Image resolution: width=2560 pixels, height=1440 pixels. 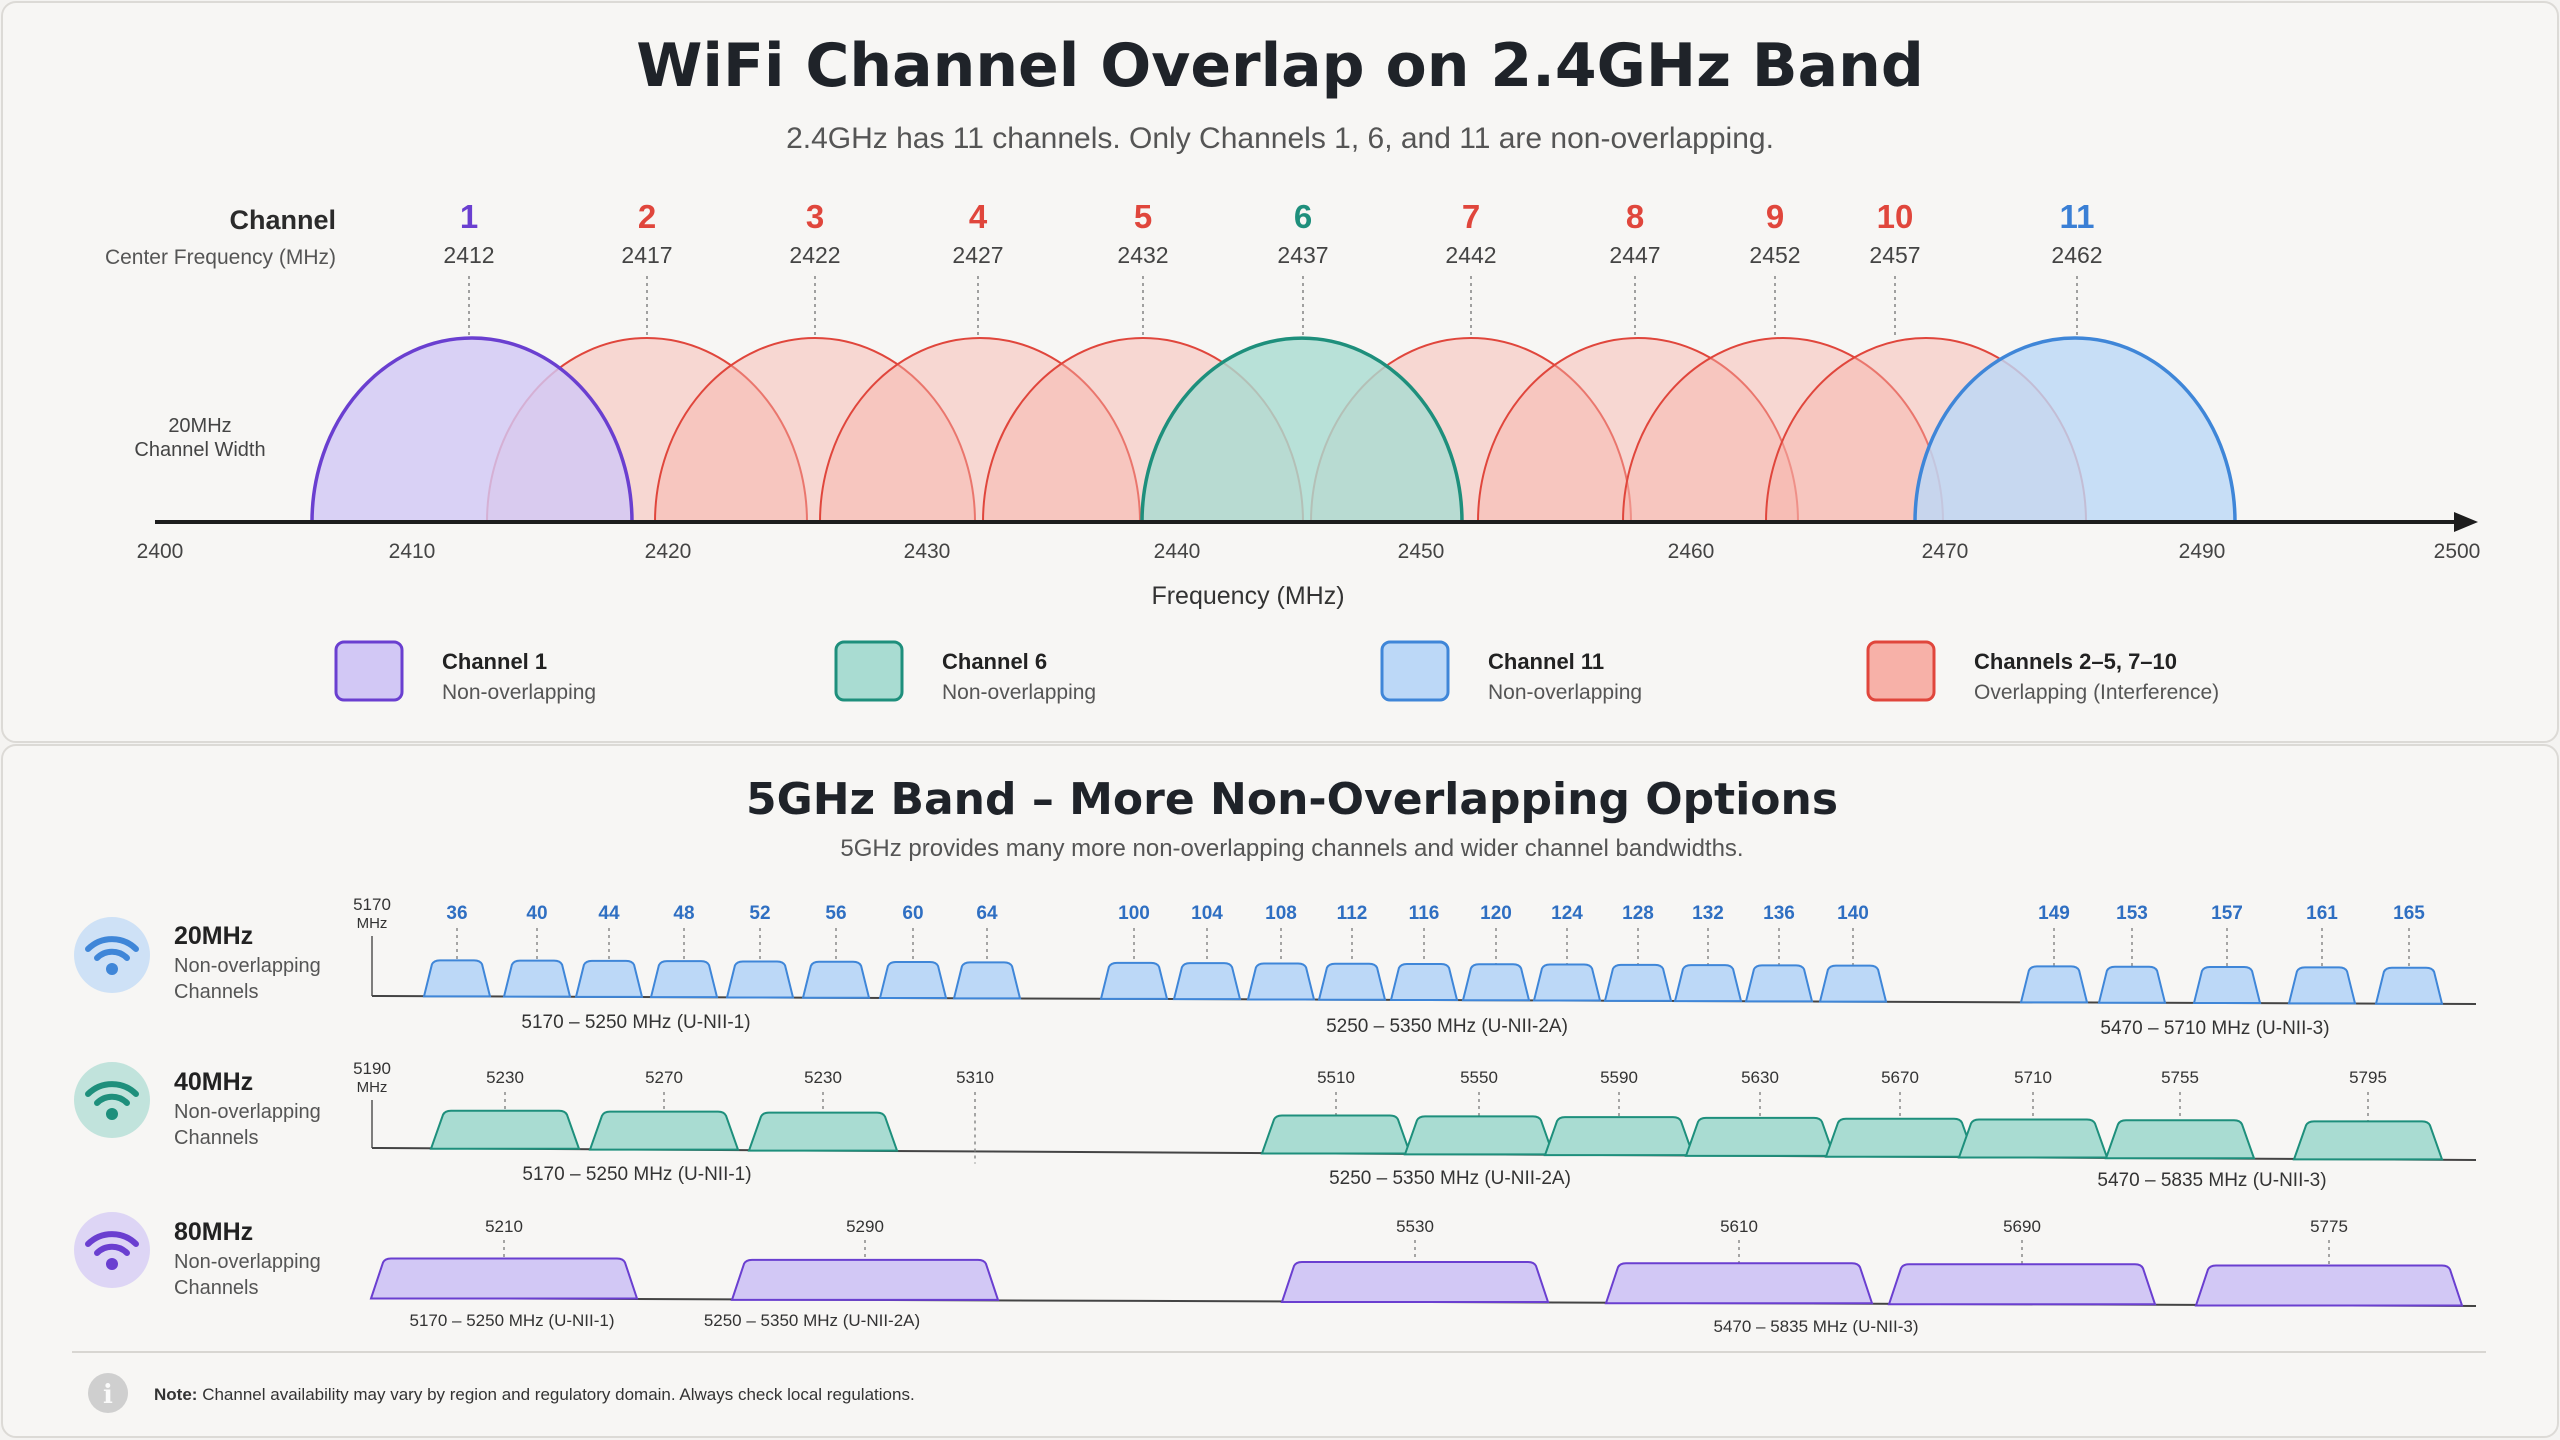 What do you see at coordinates (994, 661) in the screenshot?
I see `legend-title: Channel 6` at bounding box center [994, 661].